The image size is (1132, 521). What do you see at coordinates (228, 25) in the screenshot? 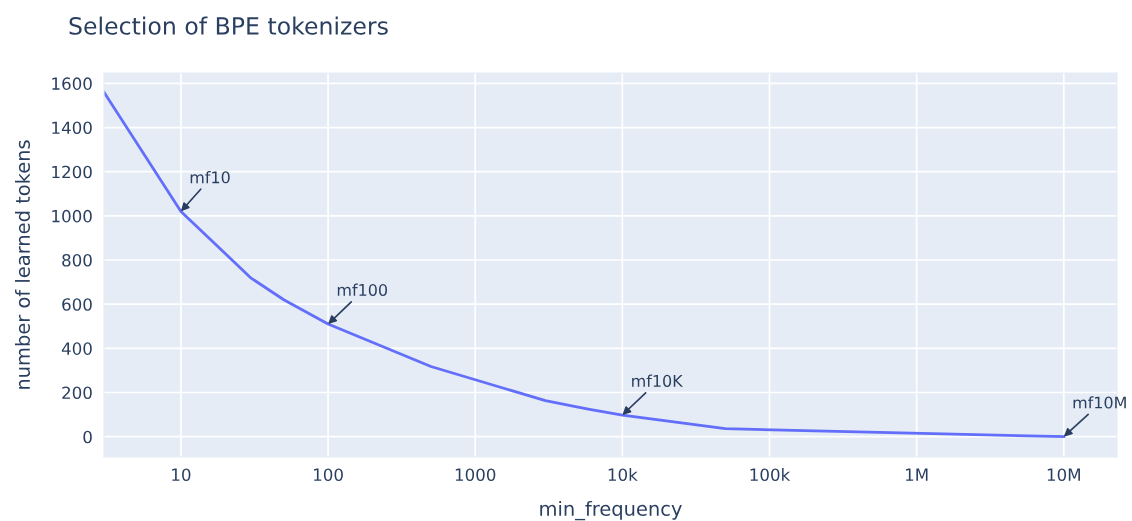
I see `chart-title: Selection of BPE tokenizers` at bounding box center [228, 25].